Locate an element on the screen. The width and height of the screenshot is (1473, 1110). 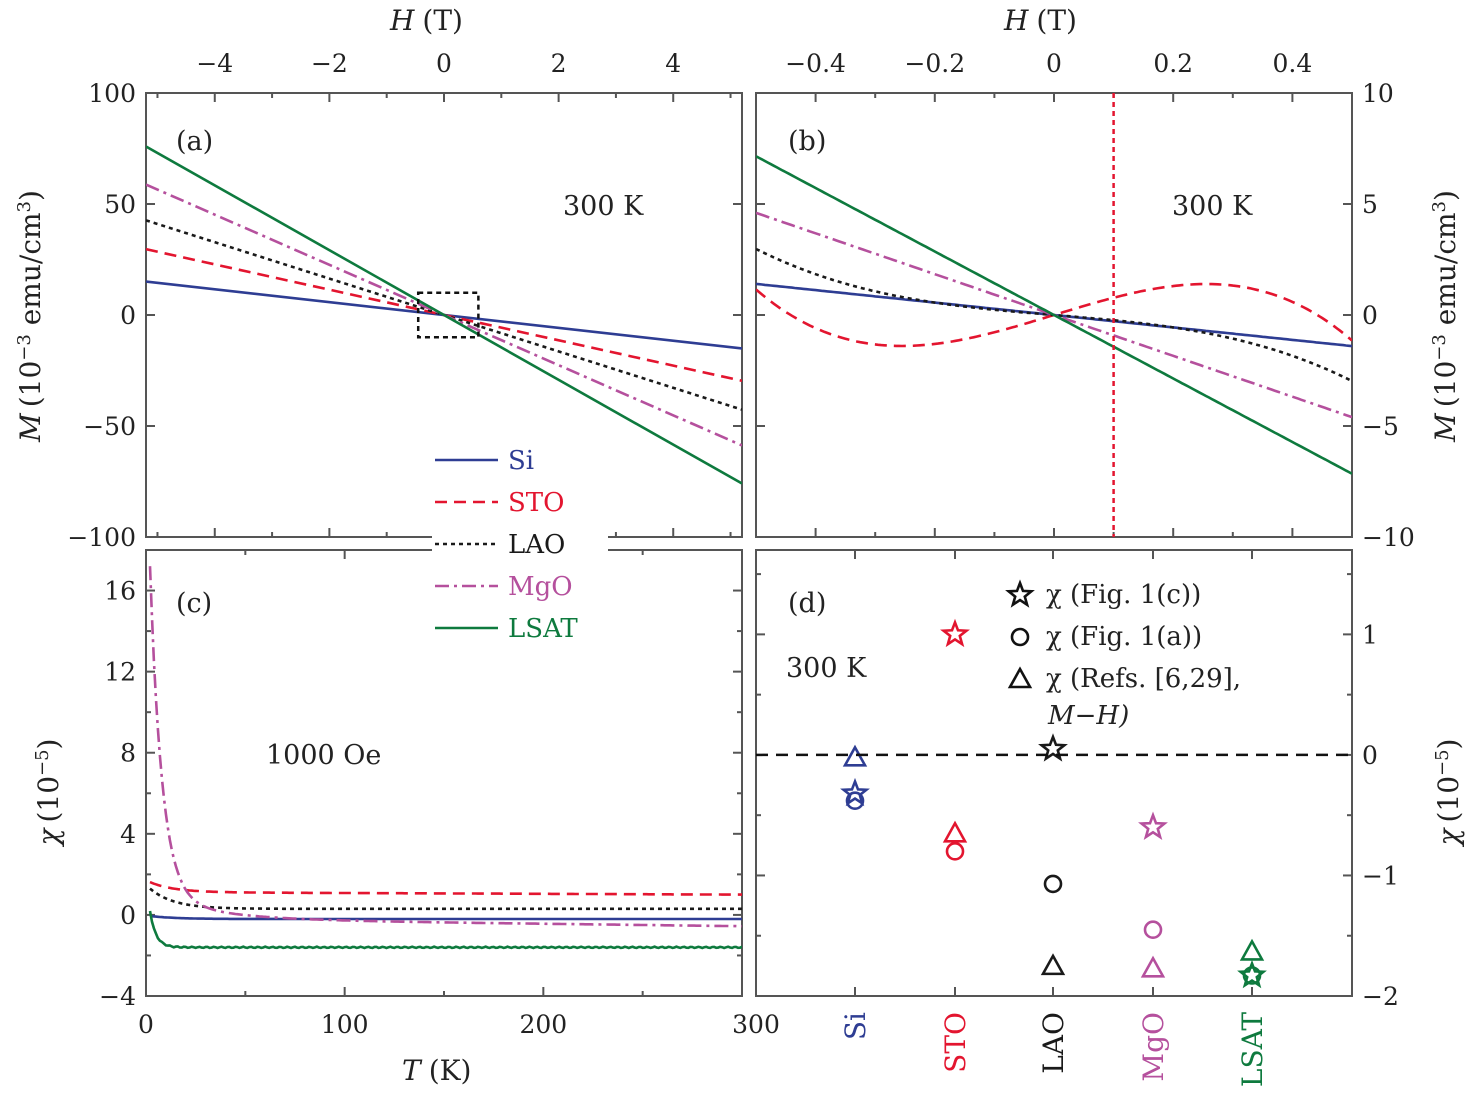
legend-background is located at coordinates (520, 548).